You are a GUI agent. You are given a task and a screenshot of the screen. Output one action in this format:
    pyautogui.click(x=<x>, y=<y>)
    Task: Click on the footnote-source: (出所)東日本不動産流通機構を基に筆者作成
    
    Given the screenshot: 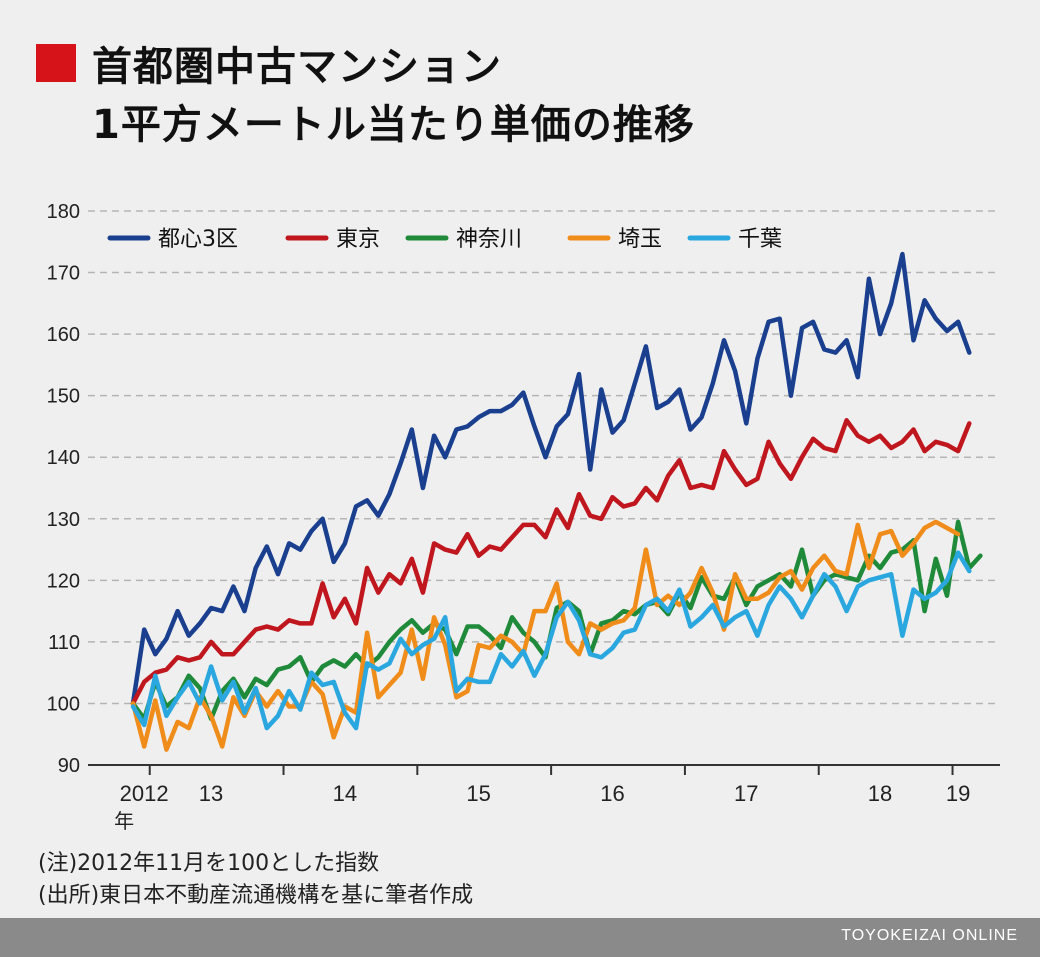 What is the action you would take?
    pyautogui.click(x=256, y=895)
    